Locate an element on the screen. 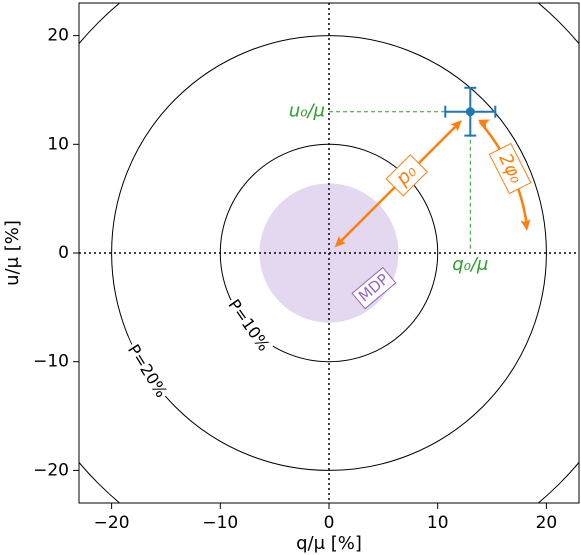 This screenshot has width=581, height=555. y-axis-ticks: −20 −10 0 10 20 is located at coordinates (56, 253).